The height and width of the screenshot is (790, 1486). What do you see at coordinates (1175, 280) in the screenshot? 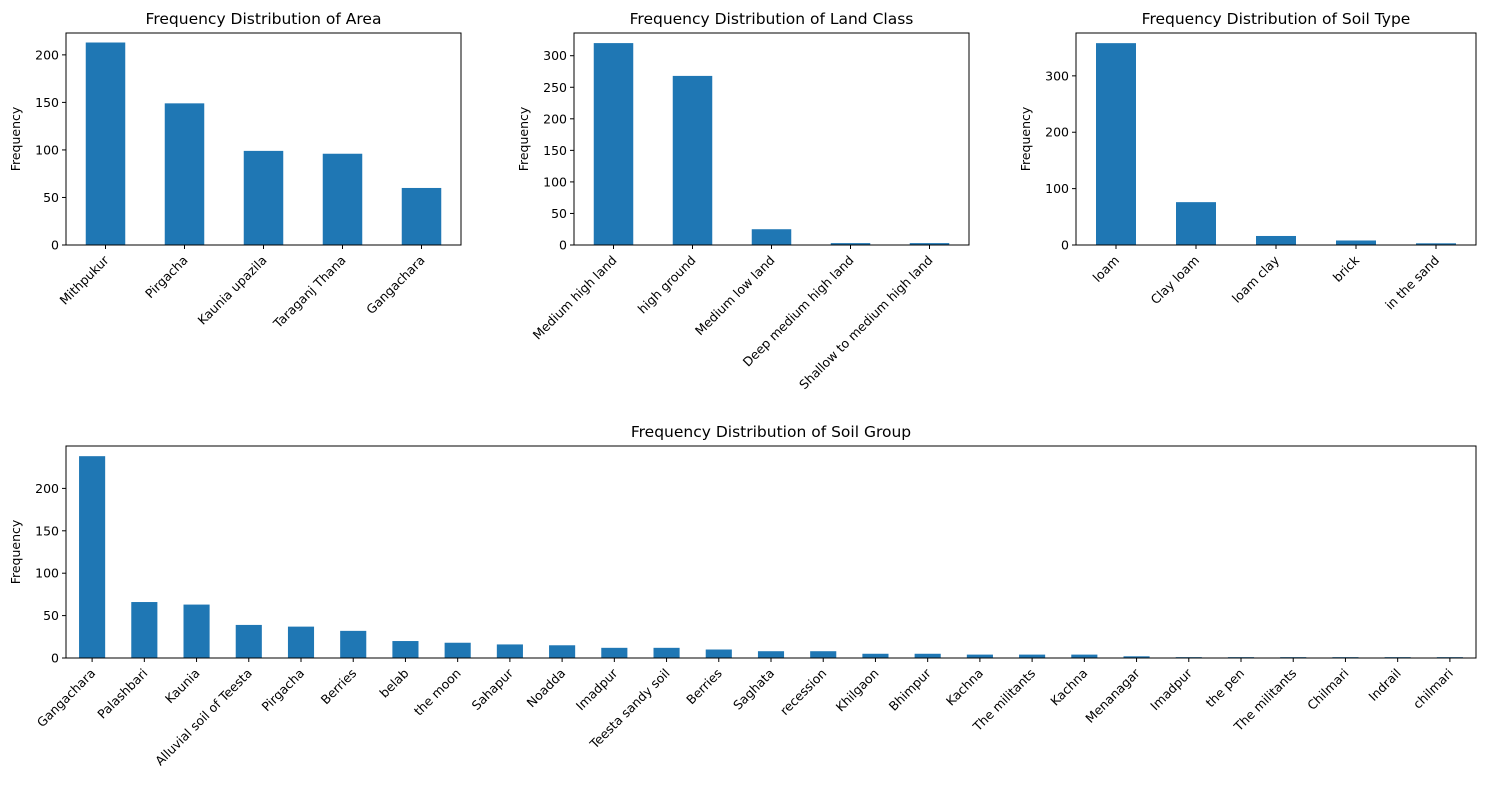
I see `x-tick-label: Clay loam` at bounding box center [1175, 280].